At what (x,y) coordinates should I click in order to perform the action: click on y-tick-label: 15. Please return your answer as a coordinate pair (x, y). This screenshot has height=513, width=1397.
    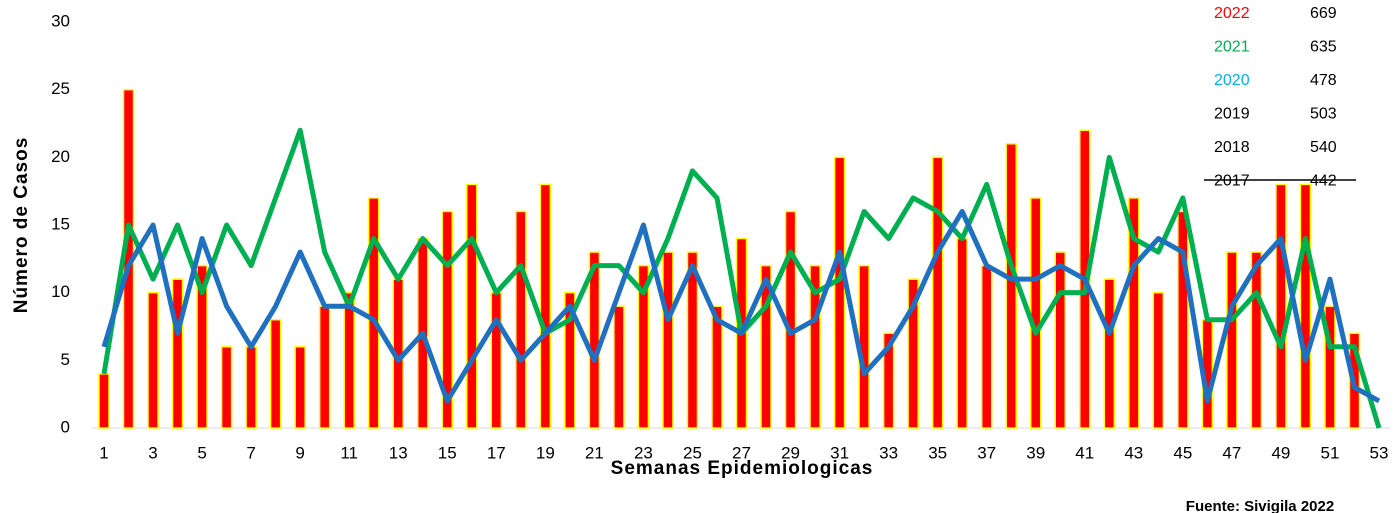
    Looking at the image, I should click on (60, 223).